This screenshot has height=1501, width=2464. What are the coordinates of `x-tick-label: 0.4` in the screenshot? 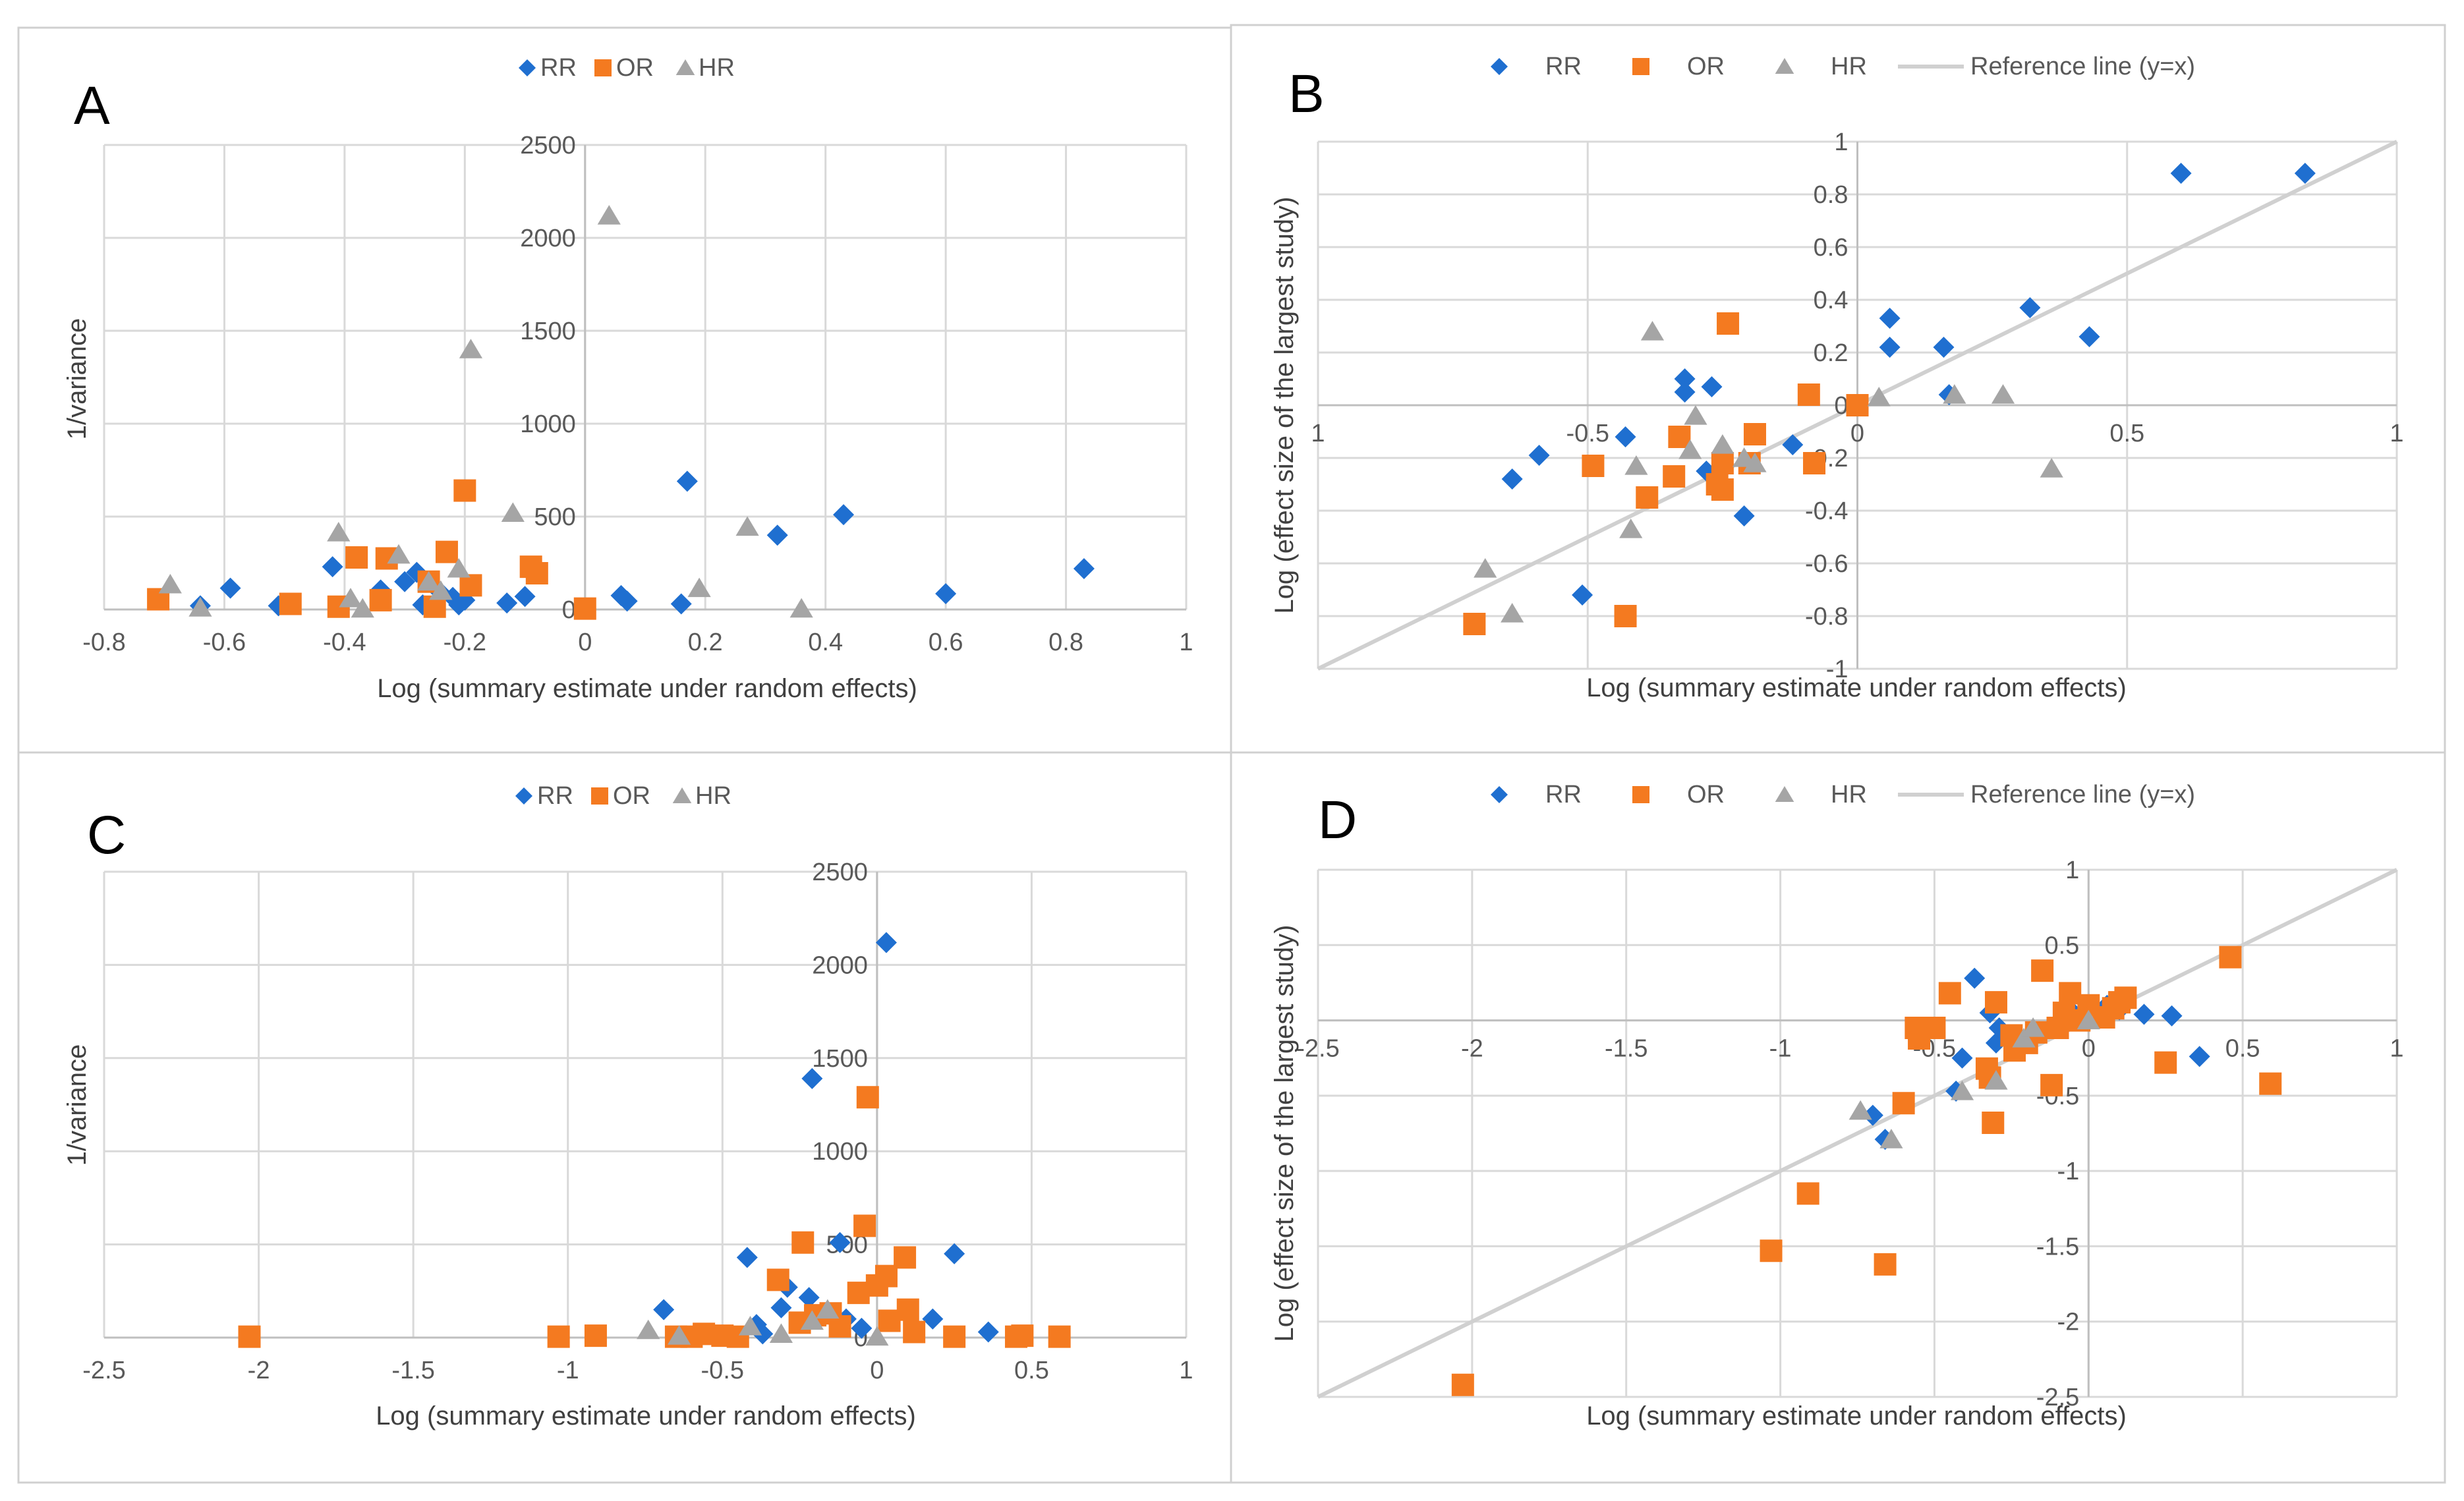 It's located at (825, 642).